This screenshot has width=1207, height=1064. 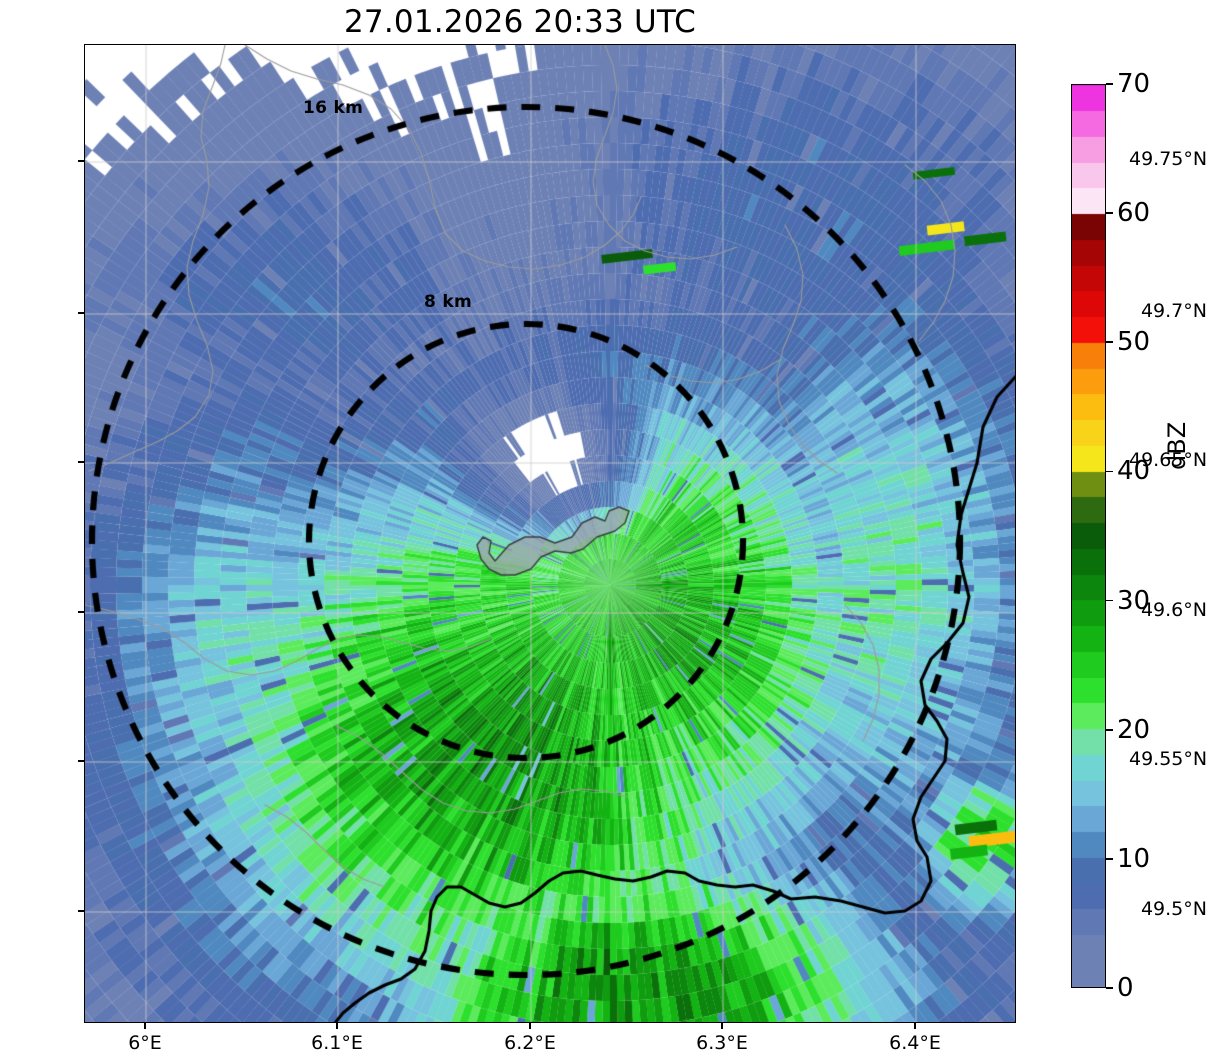 What do you see at coordinates (81, 612) in the screenshot?
I see `y-axis-tickmark-49.6` at bounding box center [81, 612].